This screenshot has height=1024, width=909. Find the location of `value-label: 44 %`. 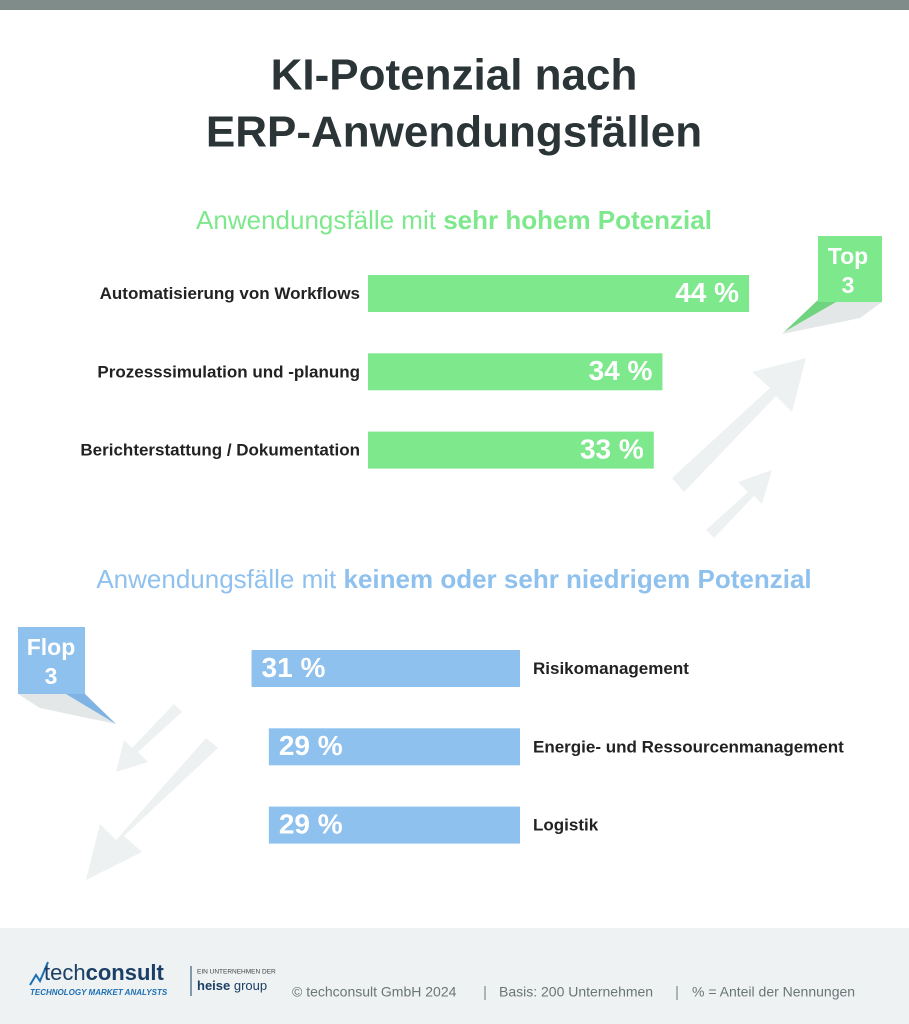

value-label: 44 % is located at coordinates (707, 292).